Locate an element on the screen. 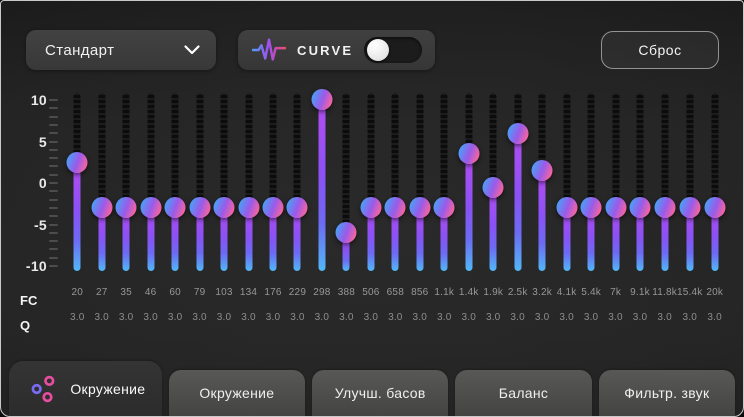 This screenshot has height=417, width=744. reset-button: Сброс is located at coordinates (660, 50).